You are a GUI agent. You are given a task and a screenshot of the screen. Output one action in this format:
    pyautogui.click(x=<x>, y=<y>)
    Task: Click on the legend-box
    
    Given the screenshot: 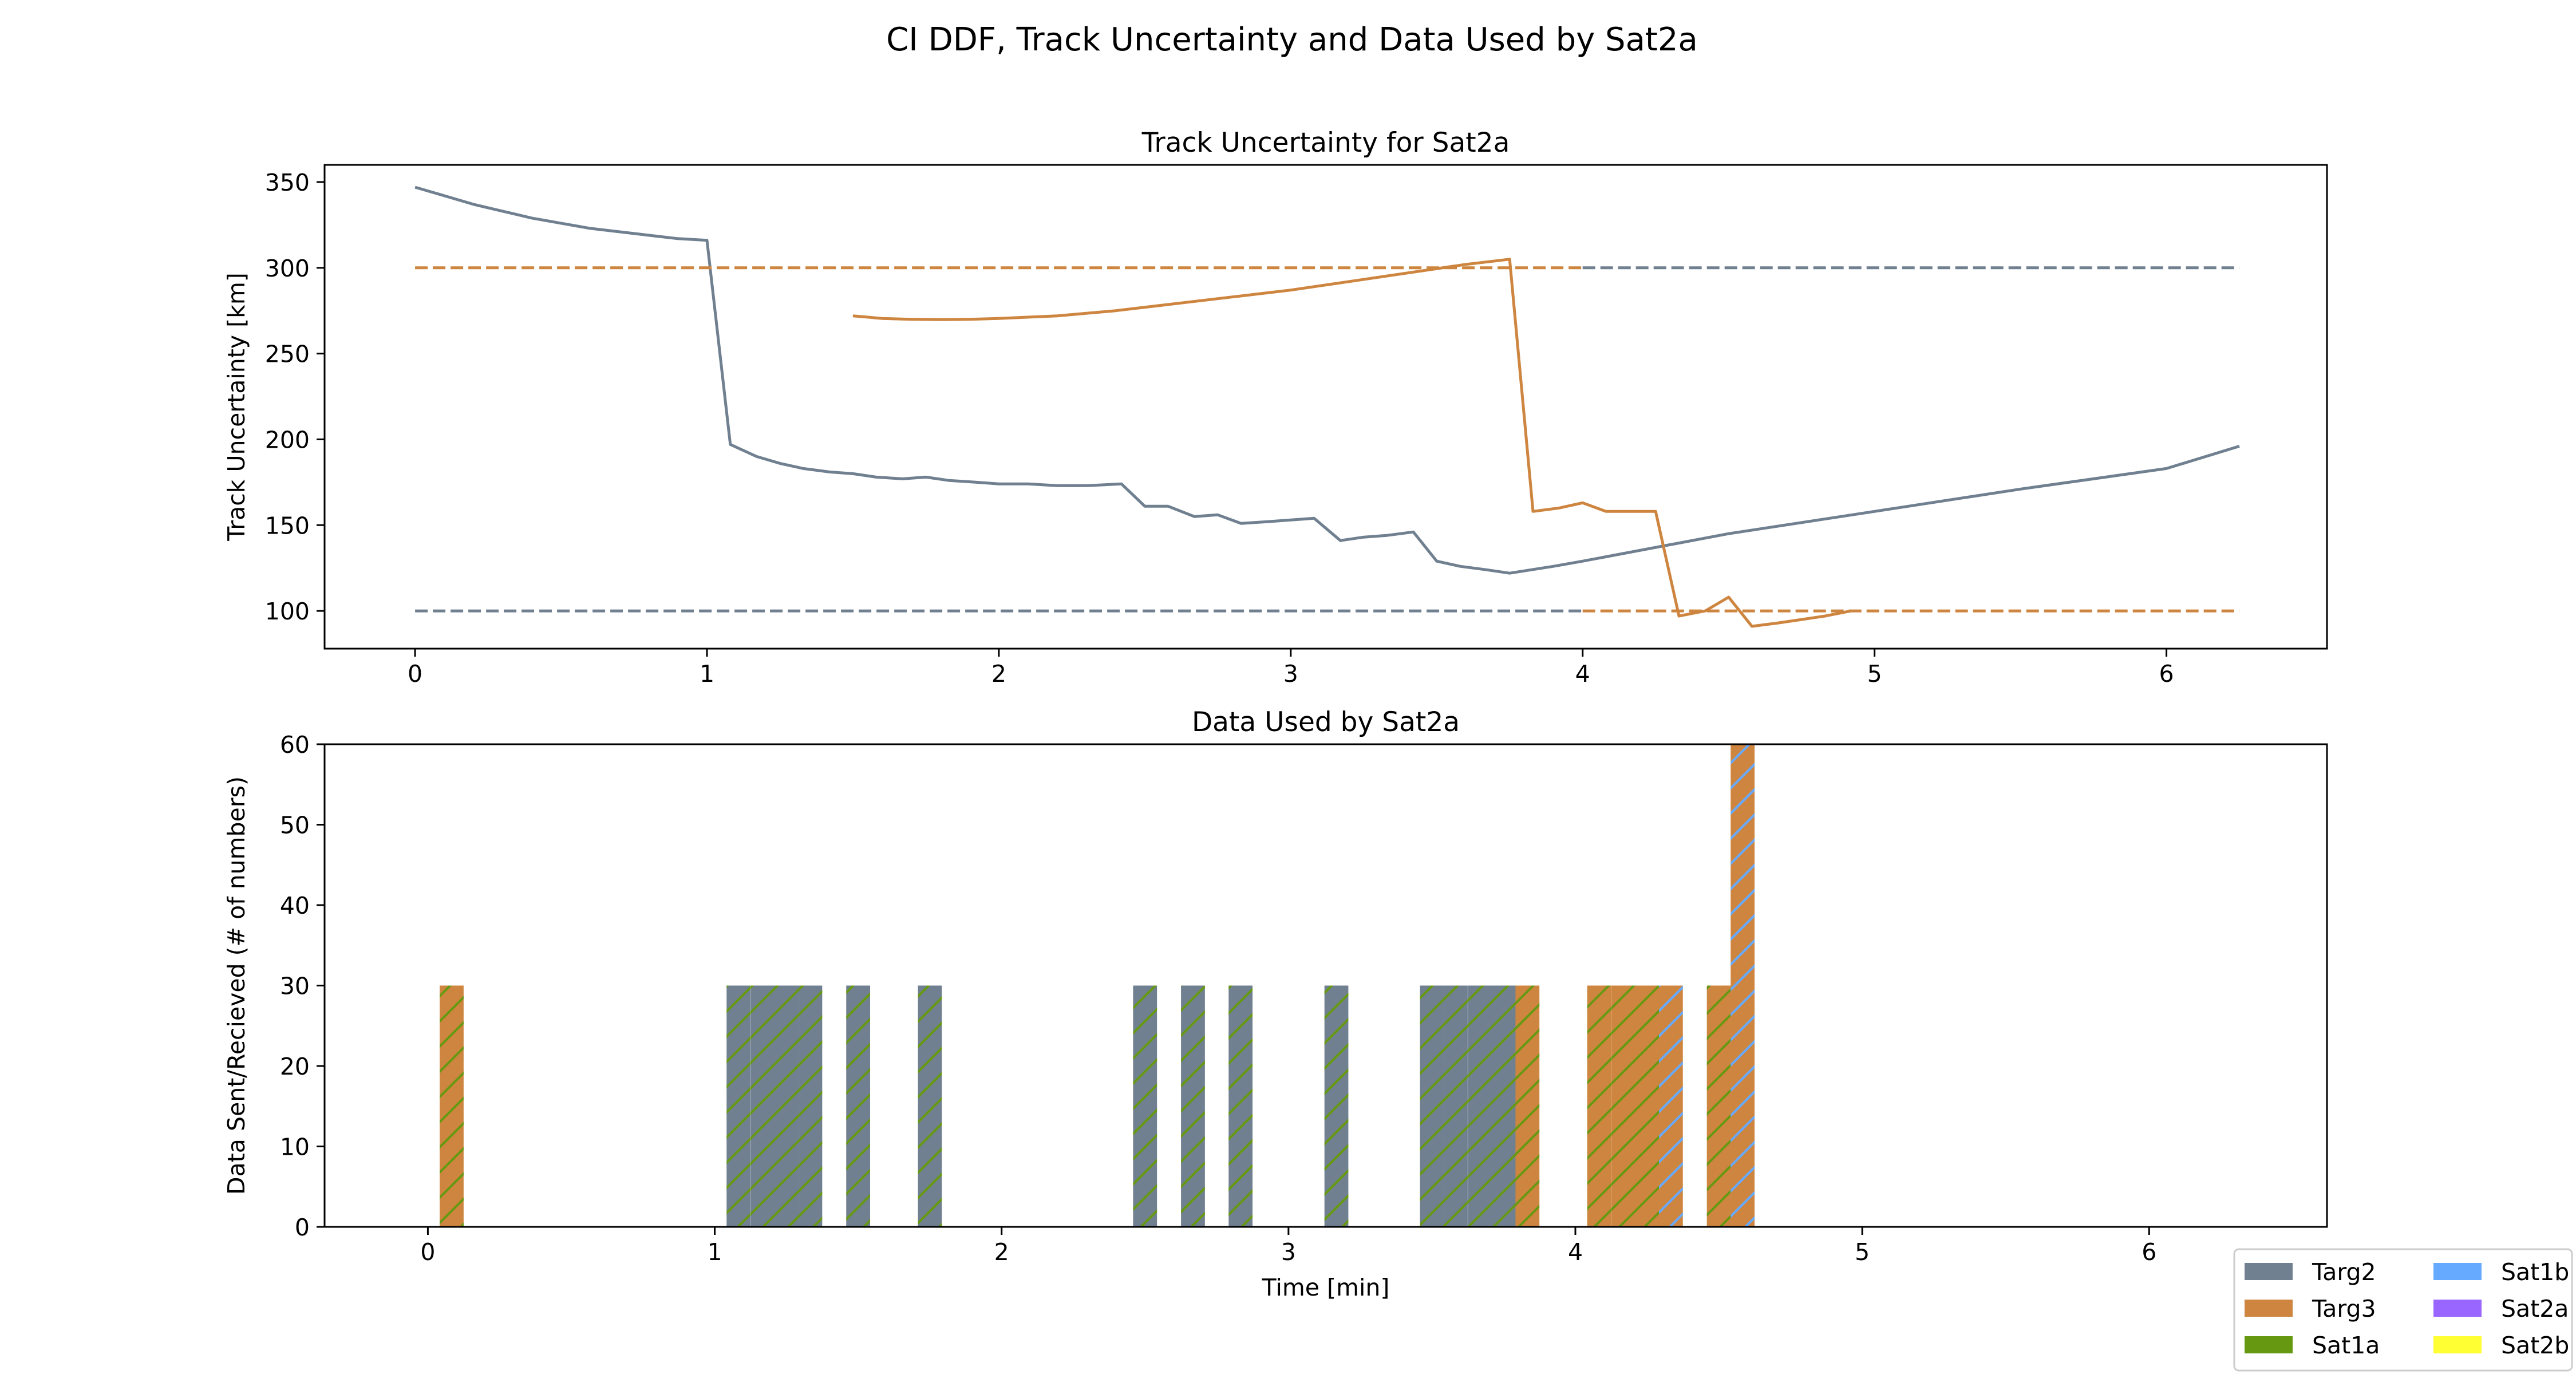 What is the action you would take?
    pyautogui.click(x=2403, y=1310)
    